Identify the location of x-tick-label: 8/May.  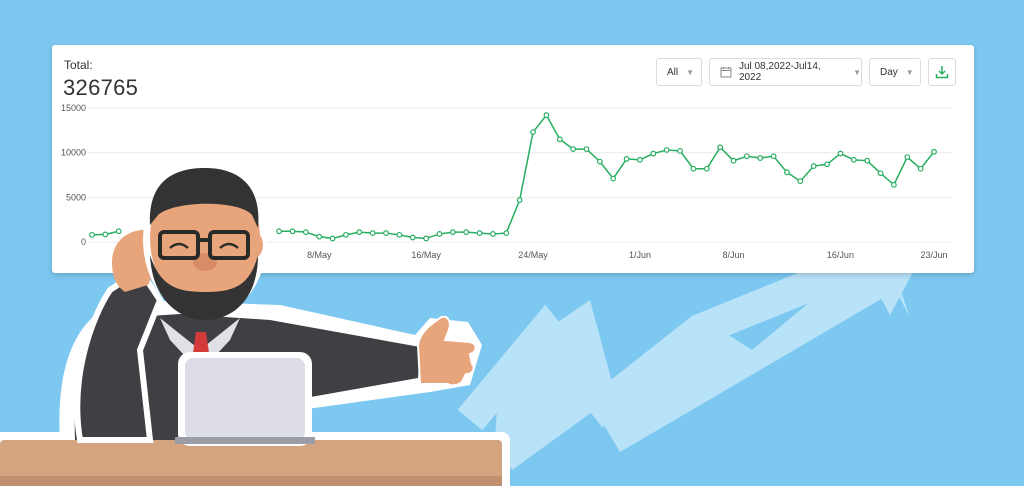
(319, 255).